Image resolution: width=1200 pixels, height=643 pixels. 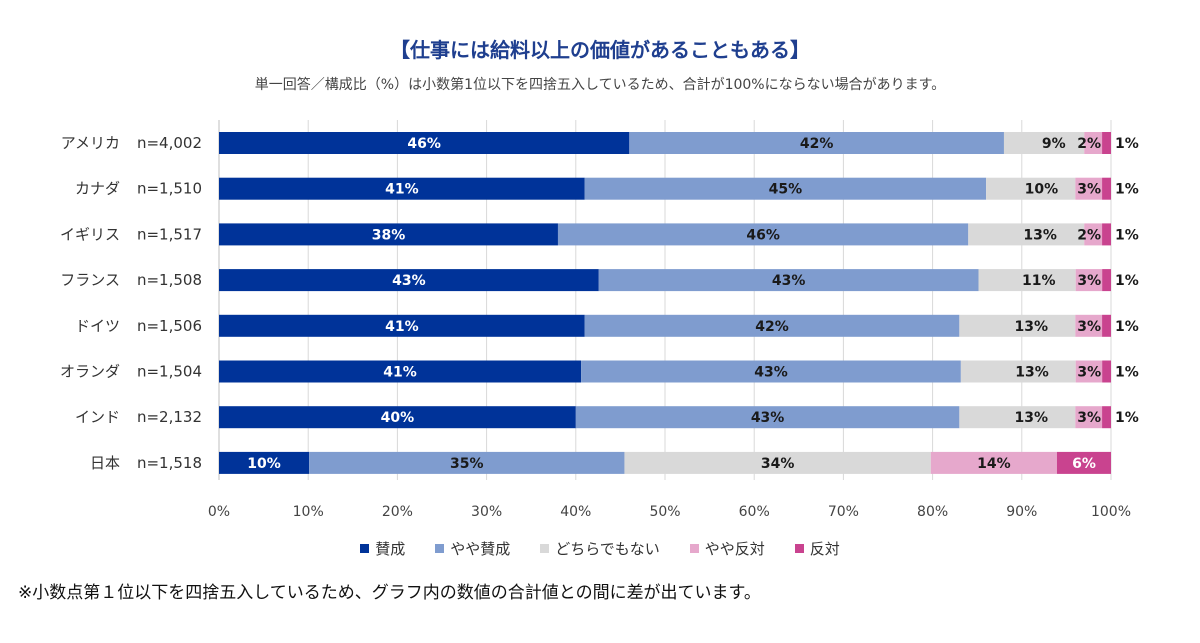 I want to click on sample-size-label: n=1,517, so click(x=169, y=234).